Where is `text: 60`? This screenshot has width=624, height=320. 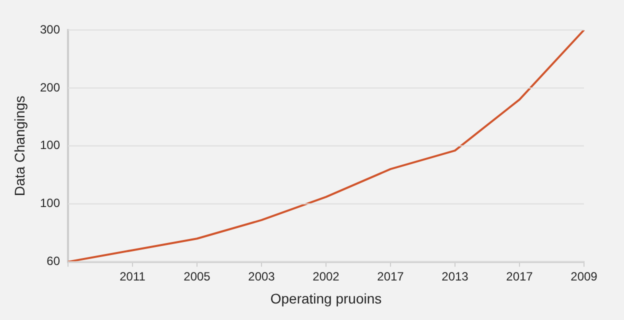
text: 60 is located at coordinates (53, 261).